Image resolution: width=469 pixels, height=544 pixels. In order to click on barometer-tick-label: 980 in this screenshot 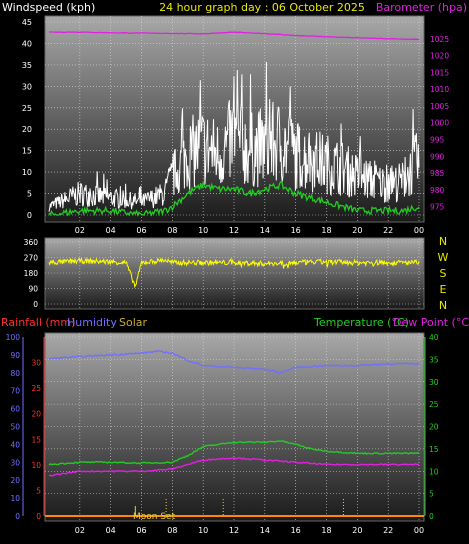, I will do `click(437, 190)`.